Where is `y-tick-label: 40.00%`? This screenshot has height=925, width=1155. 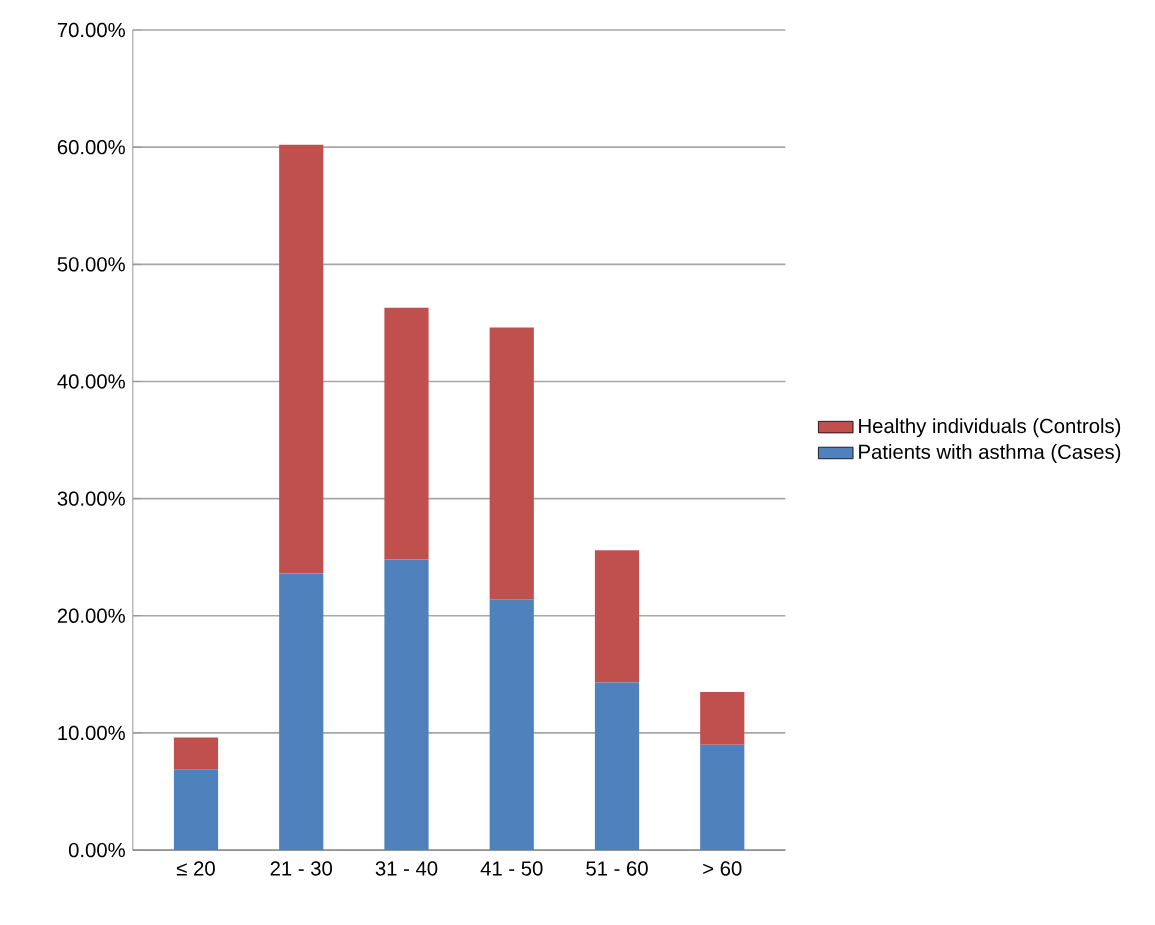 y-tick-label: 40.00% is located at coordinates (91, 381).